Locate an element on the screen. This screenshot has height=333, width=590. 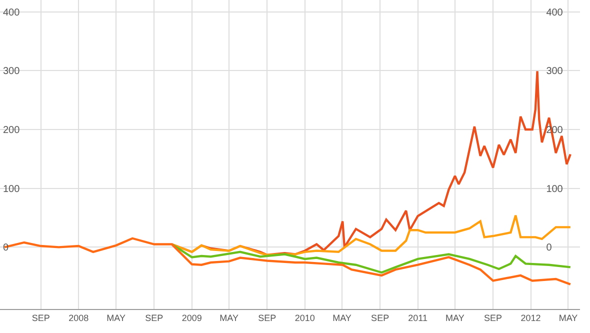
y-tick-label: 300 is located at coordinates (11, 72).